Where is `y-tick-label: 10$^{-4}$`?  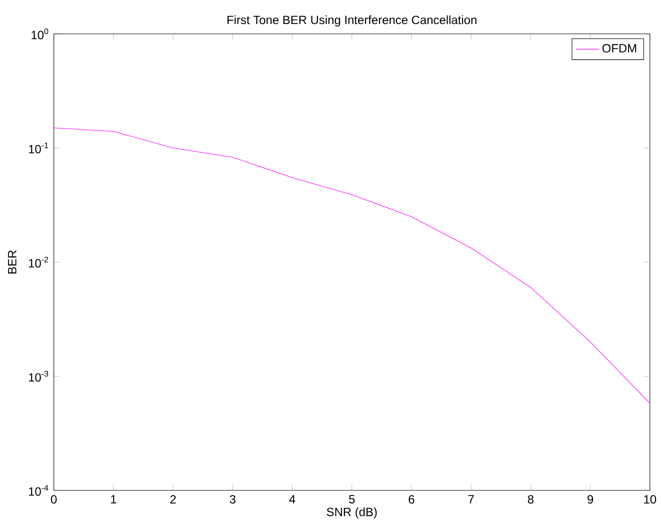
y-tick-label: 10$^{-4}$ is located at coordinates (38, 490).